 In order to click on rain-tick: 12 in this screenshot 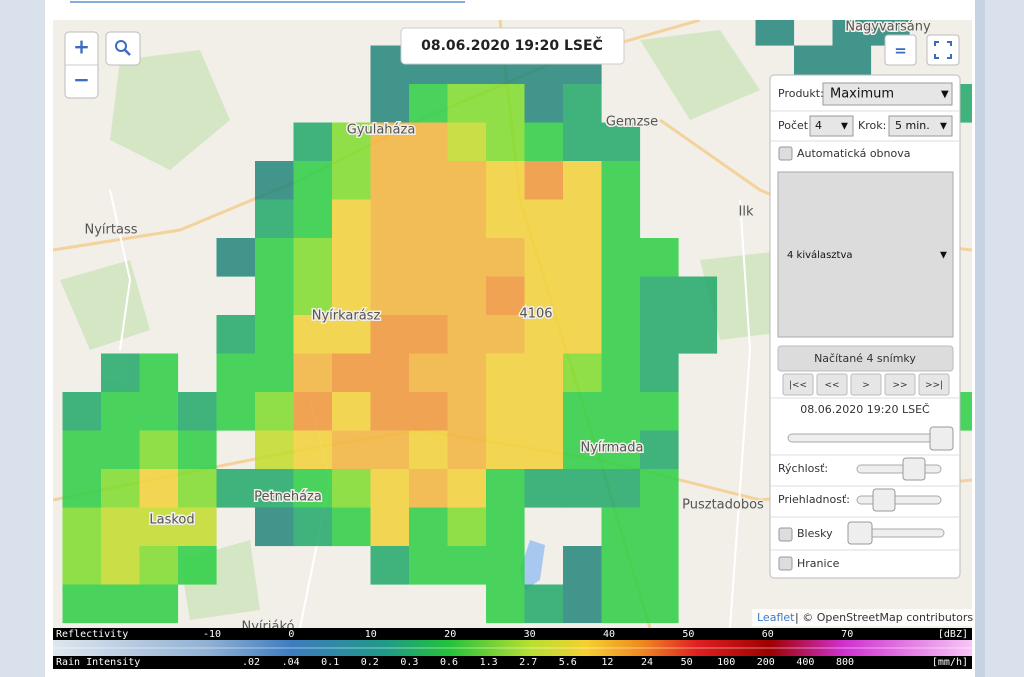, I will do `click(607, 662)`.